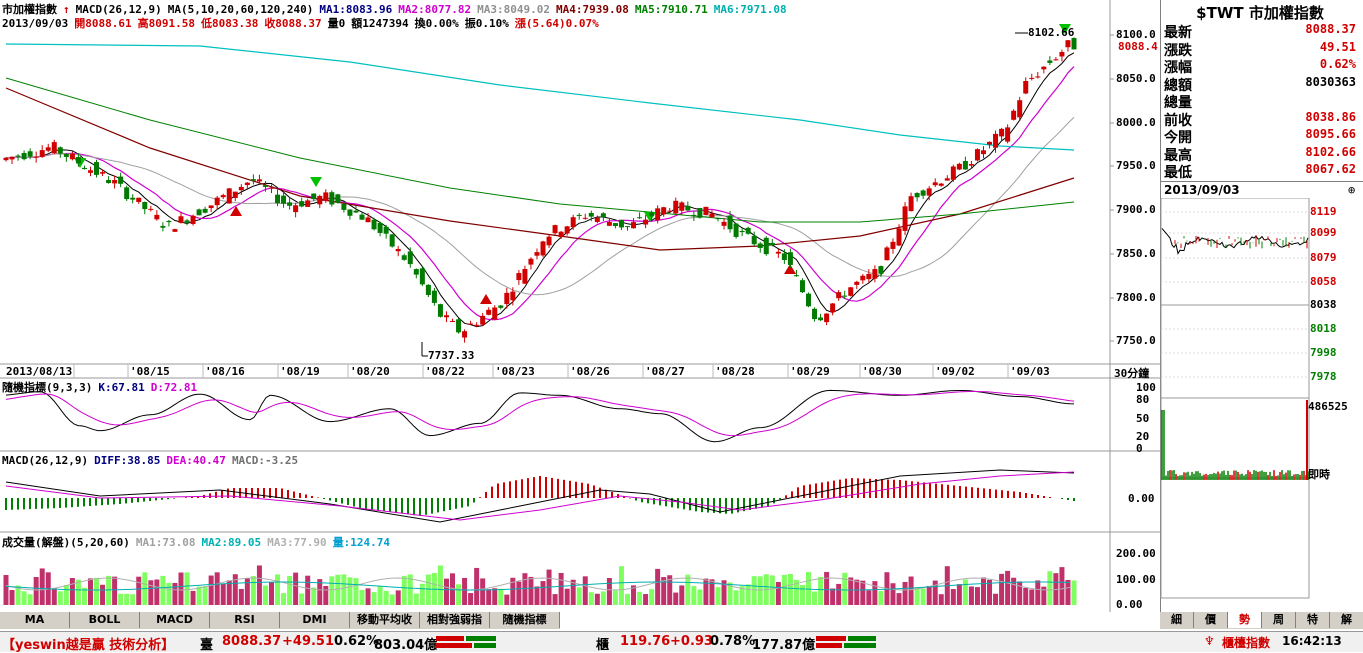  Describe the element at coordinates (1279, 620) in the screenshot. I see `quote-tab: 周` at that location.